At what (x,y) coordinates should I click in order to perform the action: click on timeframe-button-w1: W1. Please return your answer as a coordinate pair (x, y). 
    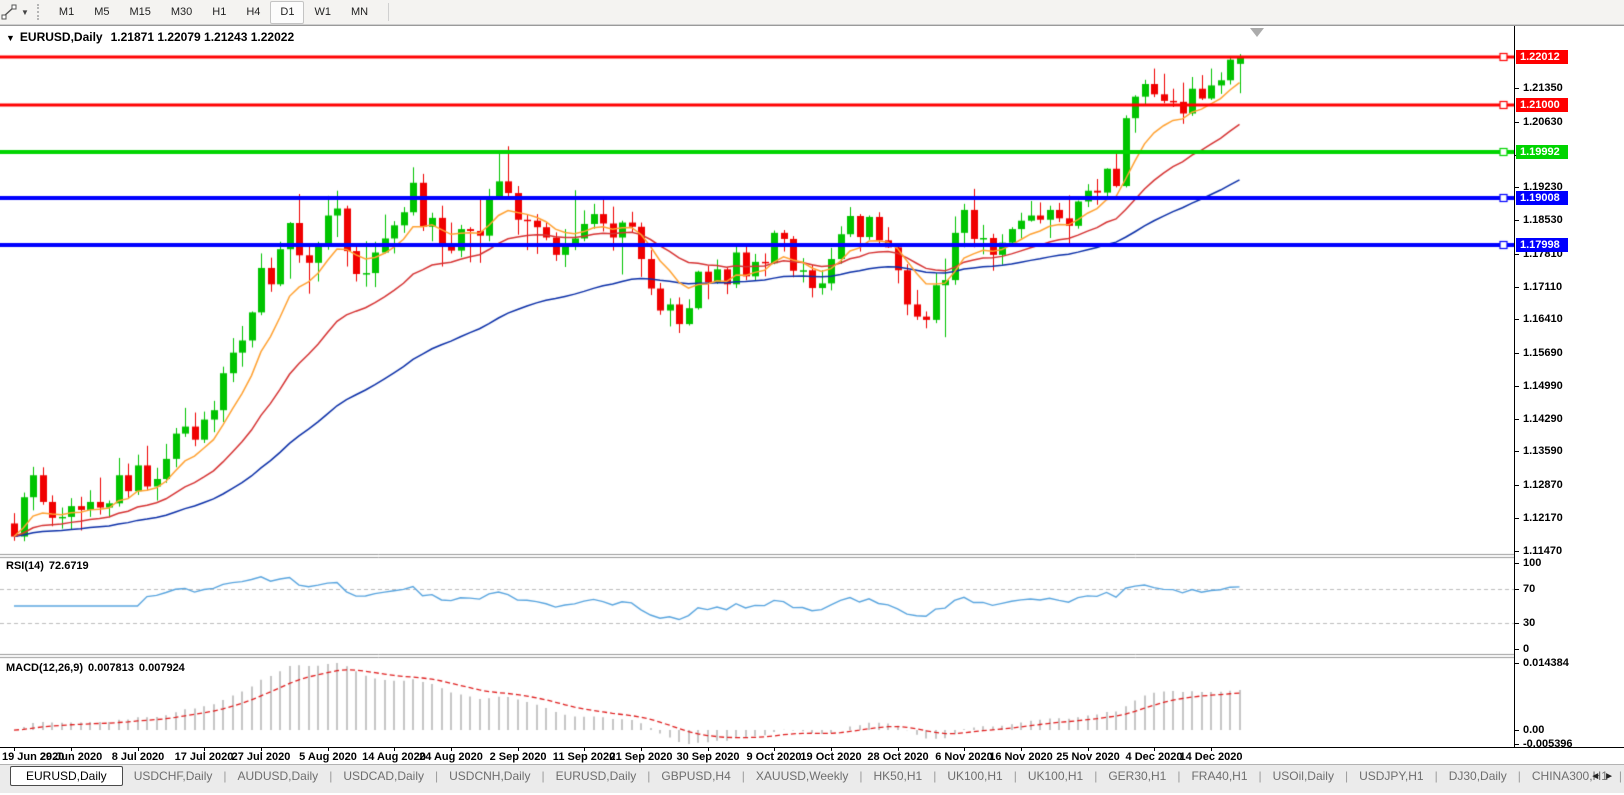
    Looking at the image, I should click on (322, 11).